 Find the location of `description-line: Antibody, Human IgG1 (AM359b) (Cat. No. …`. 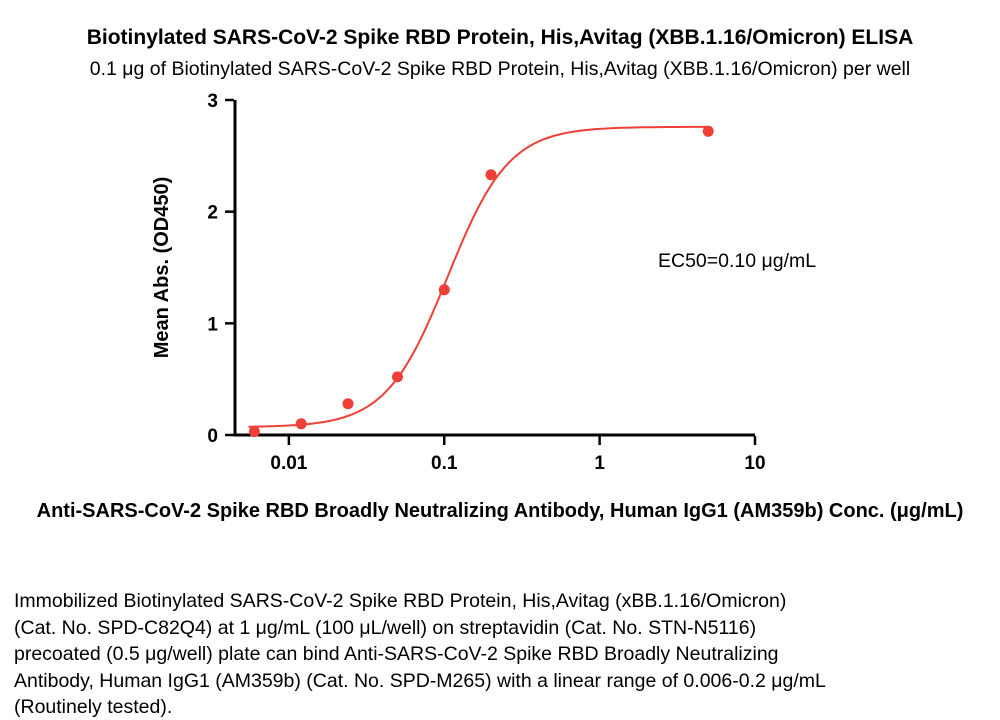

description-line: Antibody, Human IgG1 (AM359b) (Cat. No. … is located at coordinates (420, 680).